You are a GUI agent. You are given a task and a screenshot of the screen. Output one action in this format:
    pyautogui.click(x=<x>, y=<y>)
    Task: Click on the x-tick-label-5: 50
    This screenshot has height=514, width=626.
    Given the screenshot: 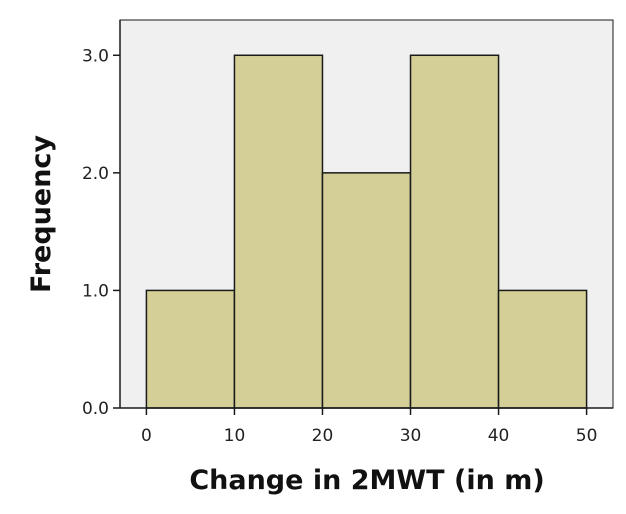 What is the action you would take?
    pyautogui.click(x=587, y=436)
    